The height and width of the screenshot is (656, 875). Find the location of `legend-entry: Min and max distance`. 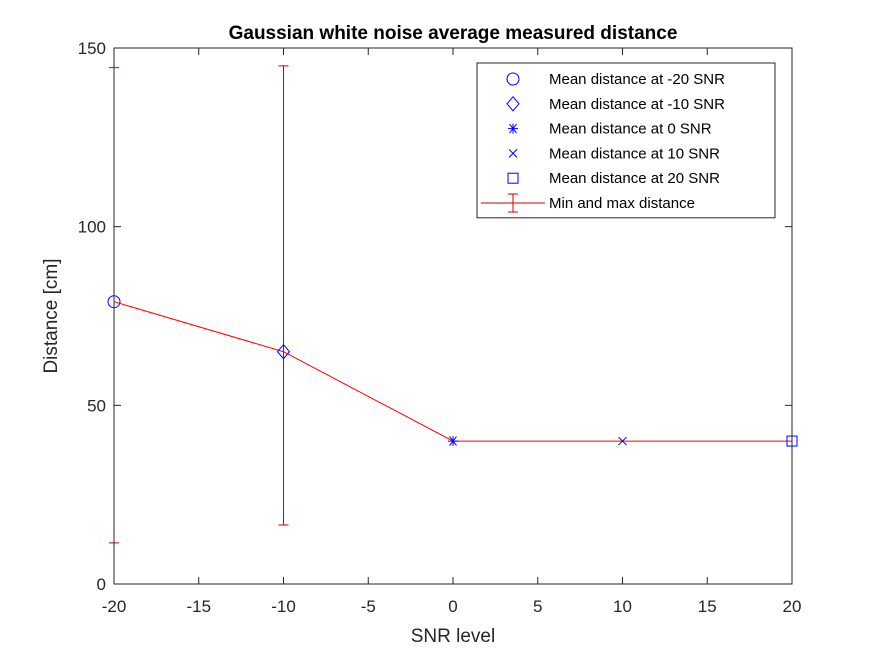

legend-entry: Min and max distance is located at coordinates (588, 203).